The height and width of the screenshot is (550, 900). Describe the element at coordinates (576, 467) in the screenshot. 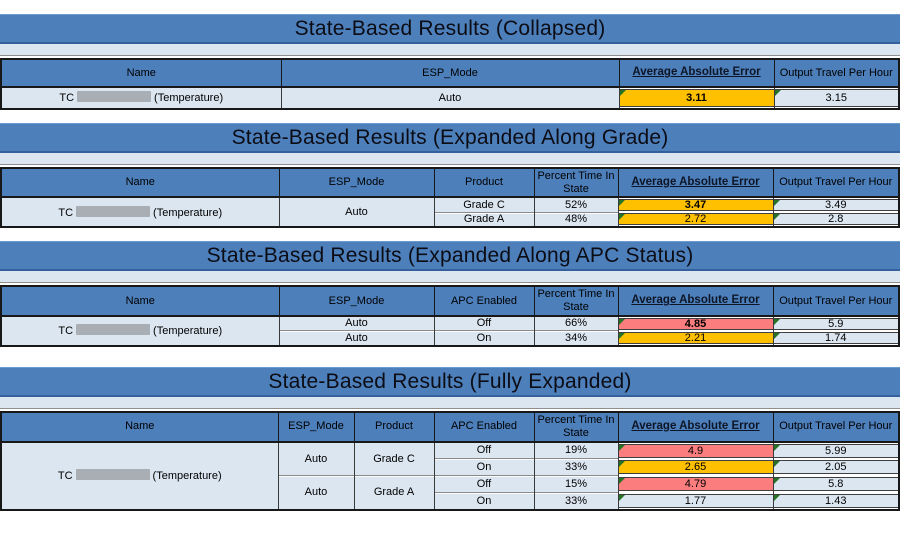

I see `percent-time-cell: 33%` at that location.